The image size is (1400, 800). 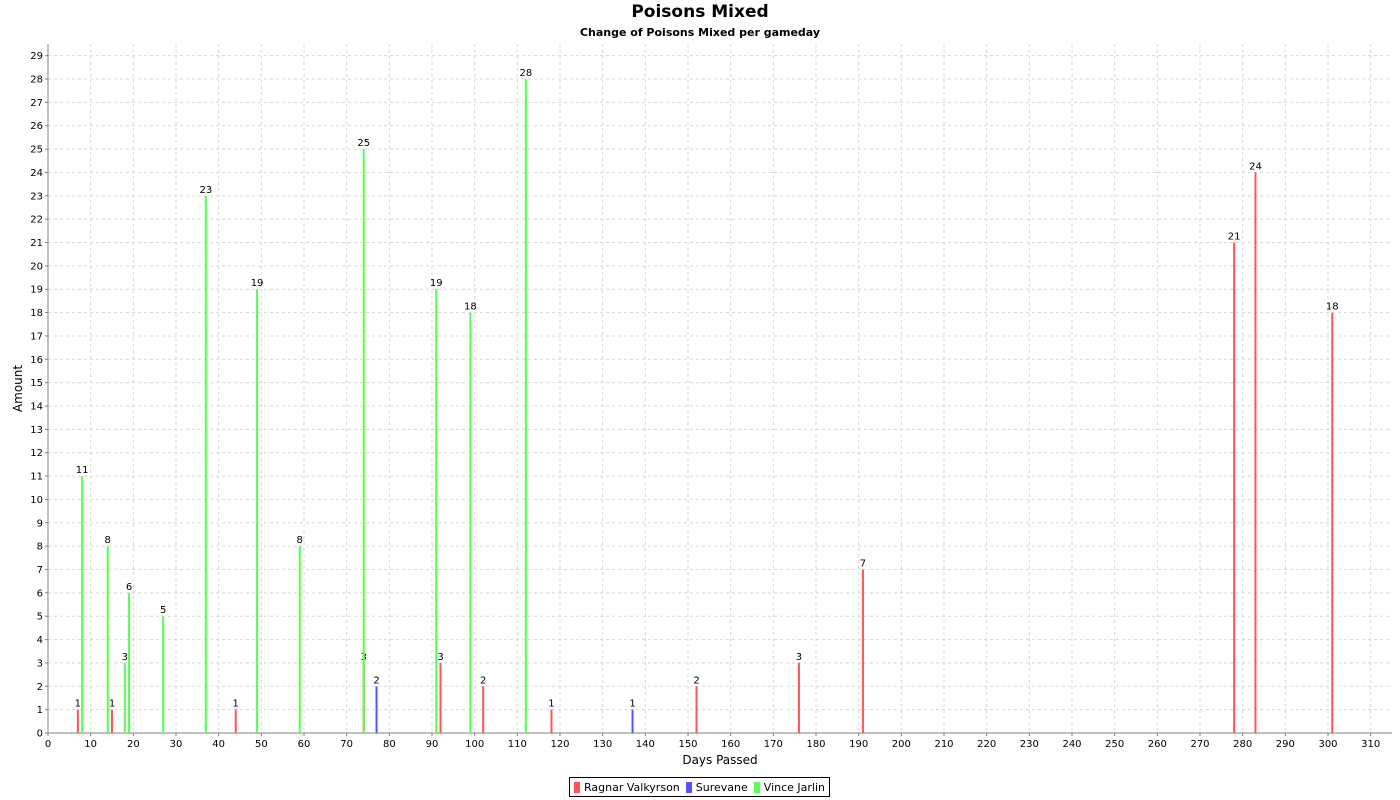 What do you see at coordinates (90, 744) in the screenshot?
I see `x-tick-label: 10` at bounding box center [90, 744].